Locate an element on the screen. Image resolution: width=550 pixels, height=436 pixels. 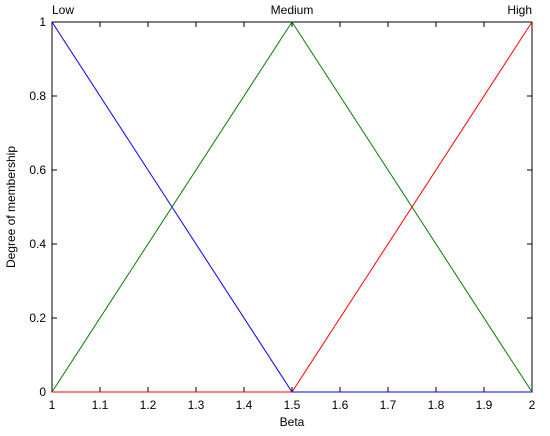
y-tick-label: 0 is located at coordinates (42, 392).